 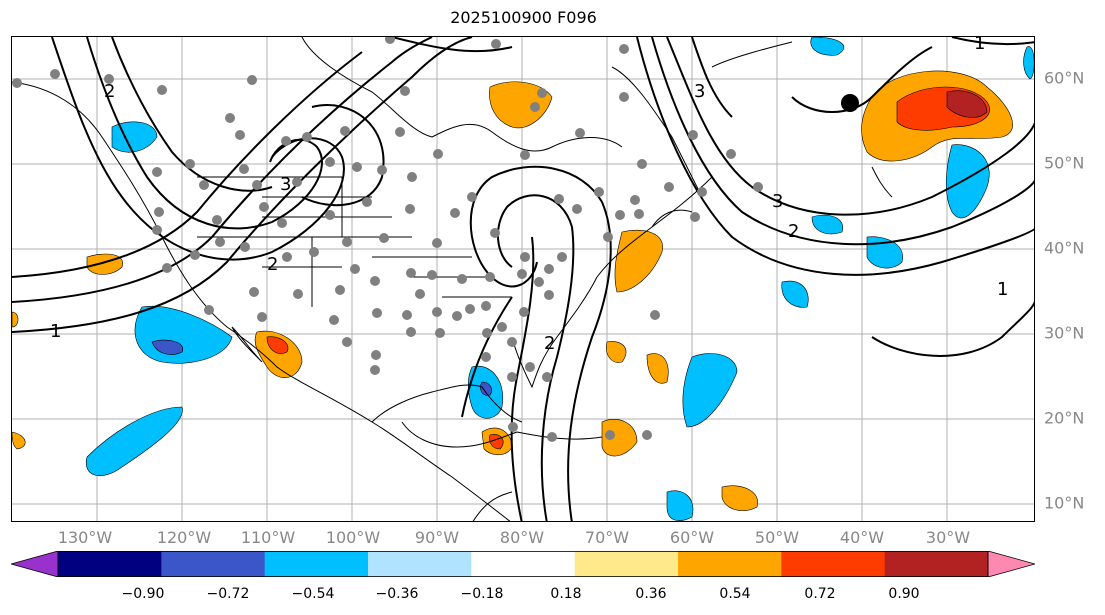 What do you see at coordinates (353, 537) in the screenshot?
I see `lon-label: 100°W` at bounding box center [353, 537].